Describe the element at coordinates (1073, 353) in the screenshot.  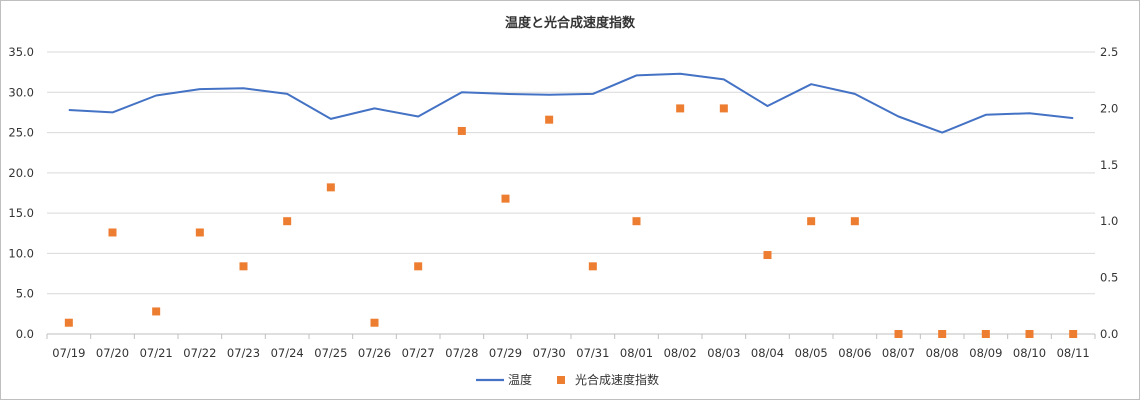
I see `x-tick-label: 08/11` at that location.